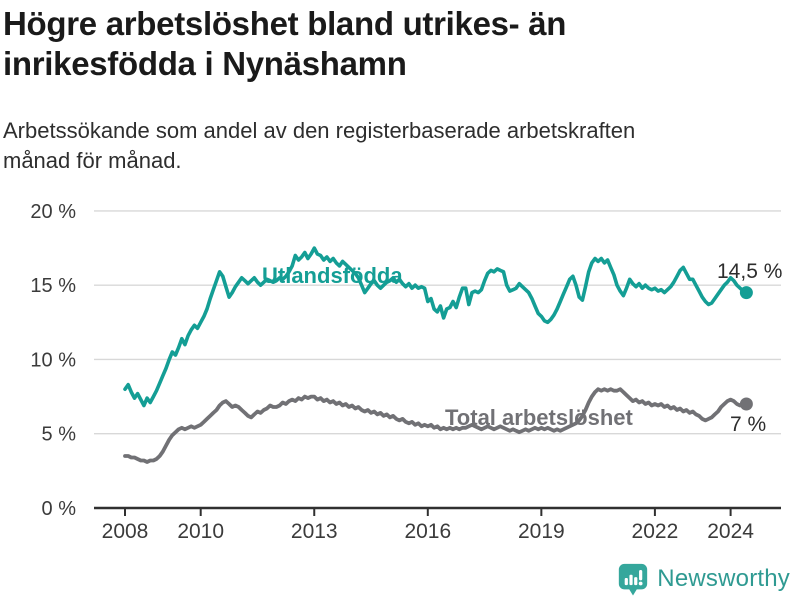  I want to click on exclamation-dot, so click(641, 583).